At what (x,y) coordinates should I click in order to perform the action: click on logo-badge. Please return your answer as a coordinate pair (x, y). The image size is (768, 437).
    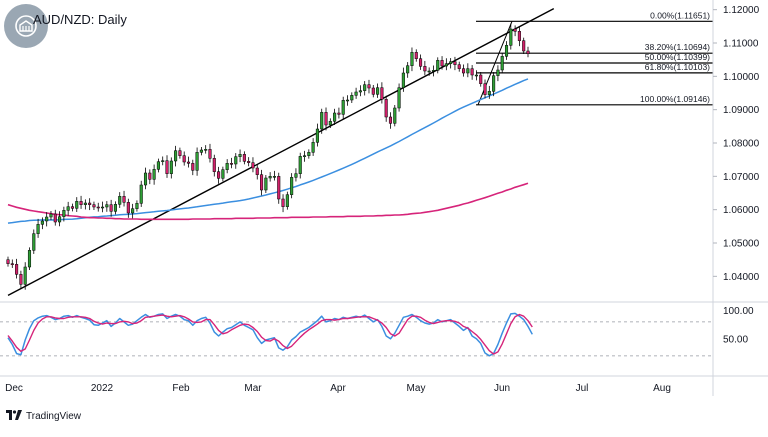
    Looking at the image, I should click on (26, 26).